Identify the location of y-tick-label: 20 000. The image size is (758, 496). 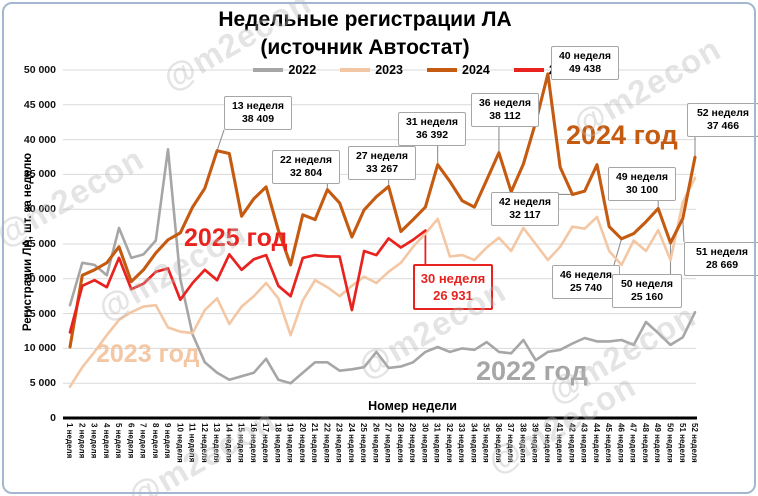
(39, 278).